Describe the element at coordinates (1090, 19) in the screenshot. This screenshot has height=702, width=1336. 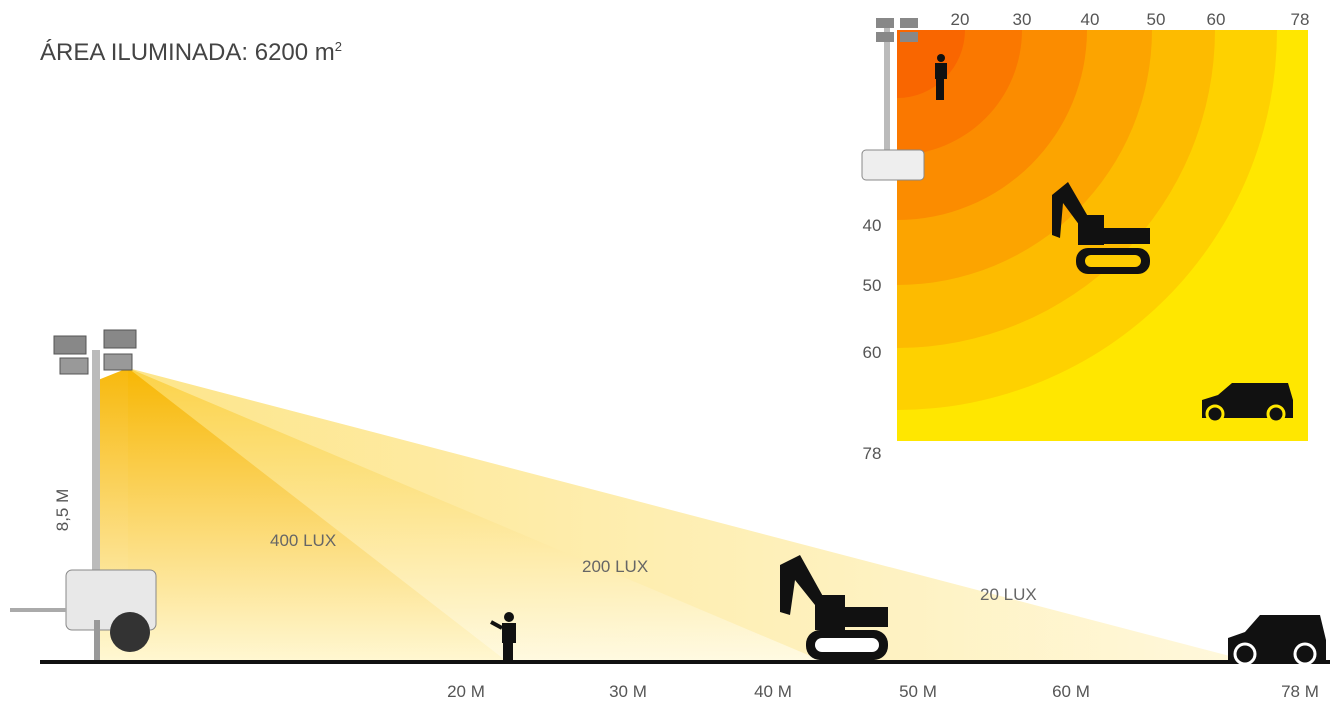
I see `top-x-label: 40` at that location.